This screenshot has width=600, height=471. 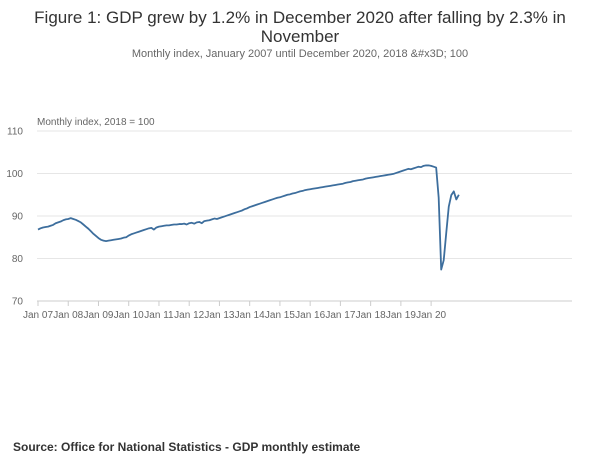 I want to click on y-tick-label: 70, so click(x=18, y=302).